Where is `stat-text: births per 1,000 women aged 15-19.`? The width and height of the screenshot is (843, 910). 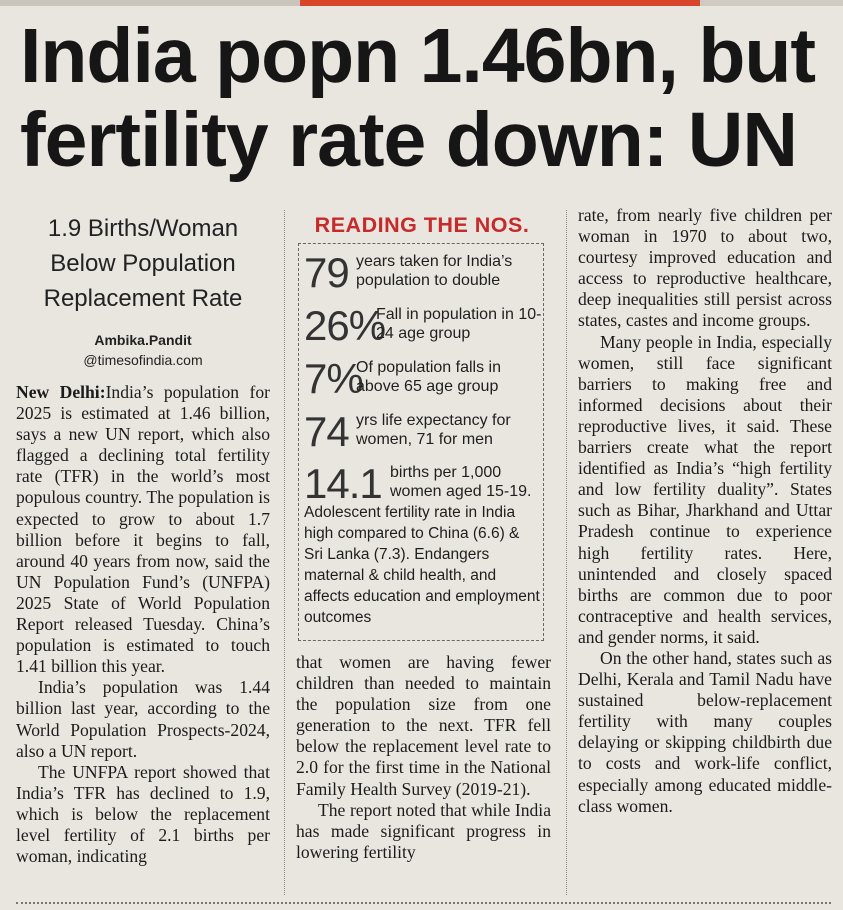
stat-text: births per 1,000 women aged 15-19. is located at coordinates (461, 482).